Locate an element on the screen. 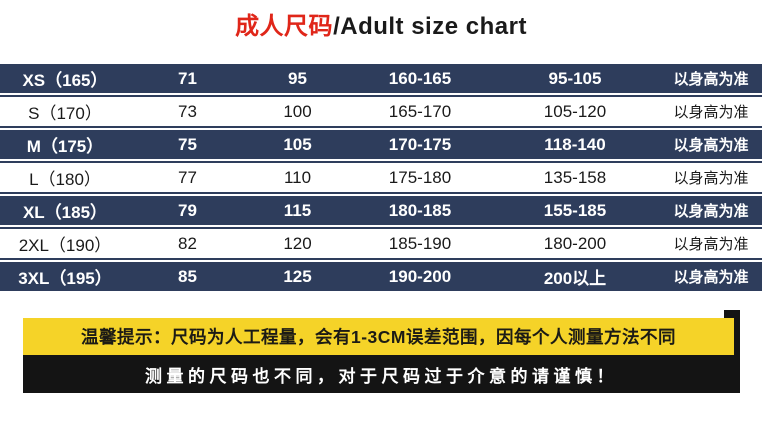 The height and width of the screenshot is (423, 762). table-row: L（180） 77 110 175-180 135-158 以身高为准 is located at coordinates (381, 177).